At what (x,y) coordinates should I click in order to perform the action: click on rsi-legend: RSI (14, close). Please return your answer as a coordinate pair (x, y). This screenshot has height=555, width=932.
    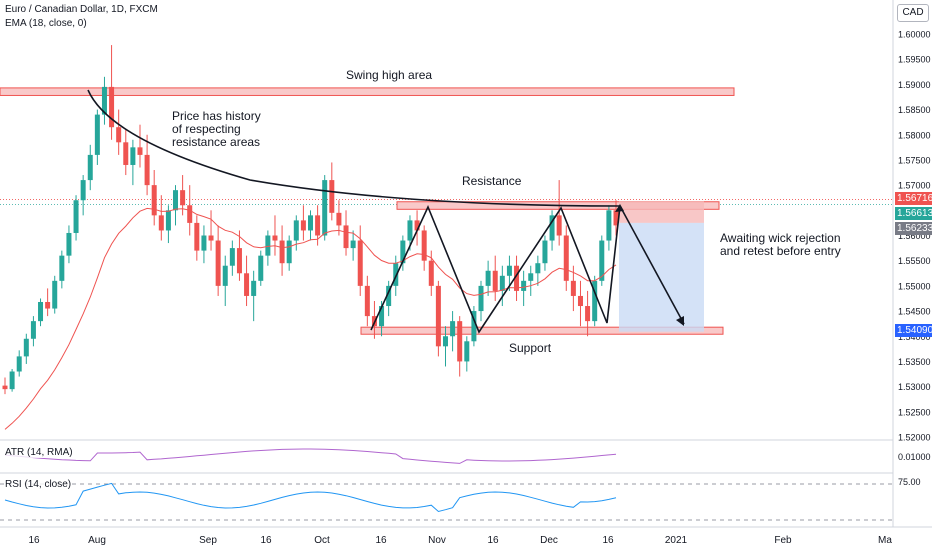
    Looking at the image, I should click on (38, 484).